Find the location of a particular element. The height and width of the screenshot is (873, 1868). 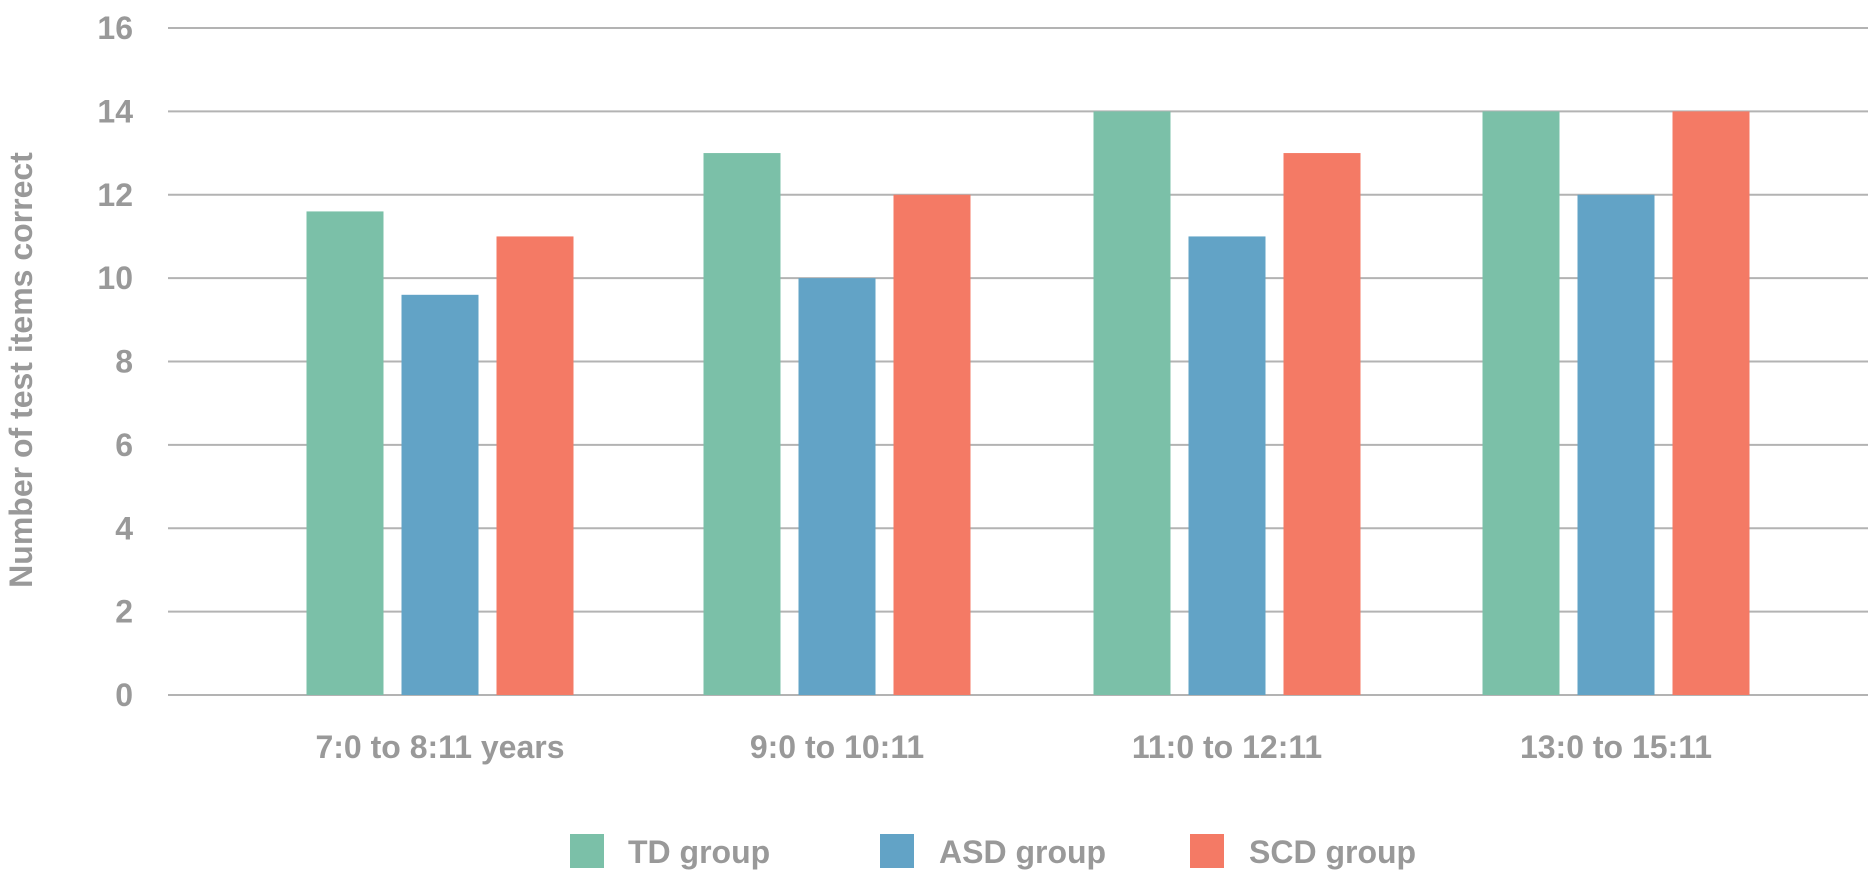

y-tick-label: 10 is located at coordinates (115, 278).